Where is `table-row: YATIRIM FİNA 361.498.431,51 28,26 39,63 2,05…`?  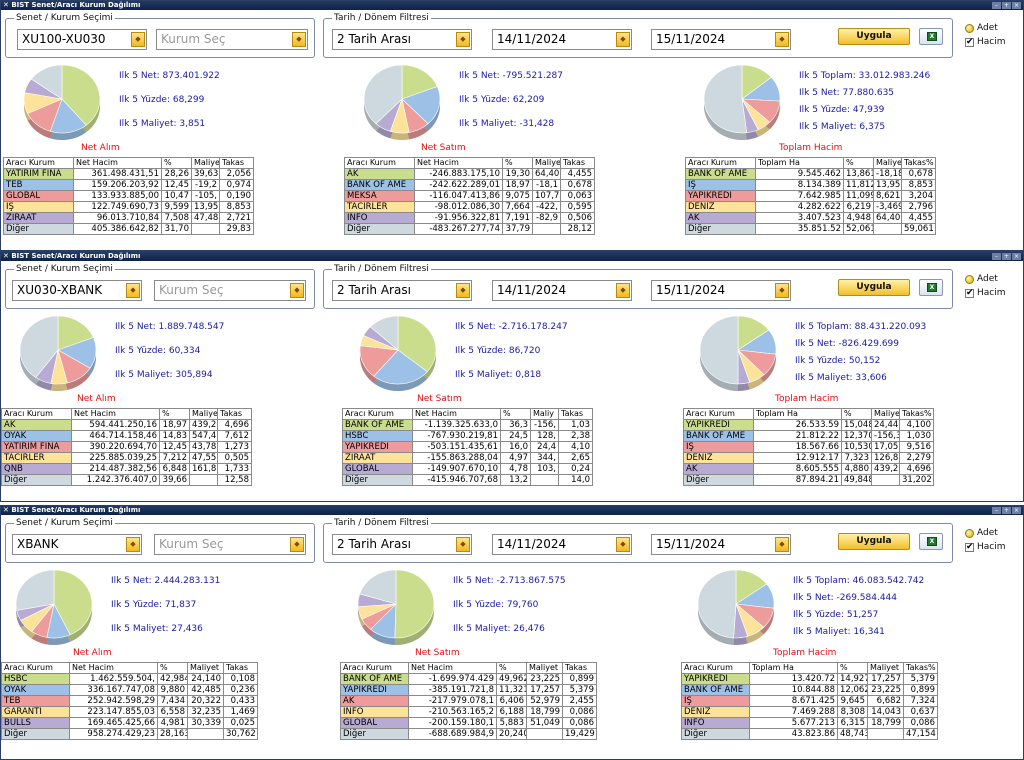 table-row: YATIRIM FİNA 361.498.431,51 28,26 39,63 2,05… is located at coordinates (128, 174).